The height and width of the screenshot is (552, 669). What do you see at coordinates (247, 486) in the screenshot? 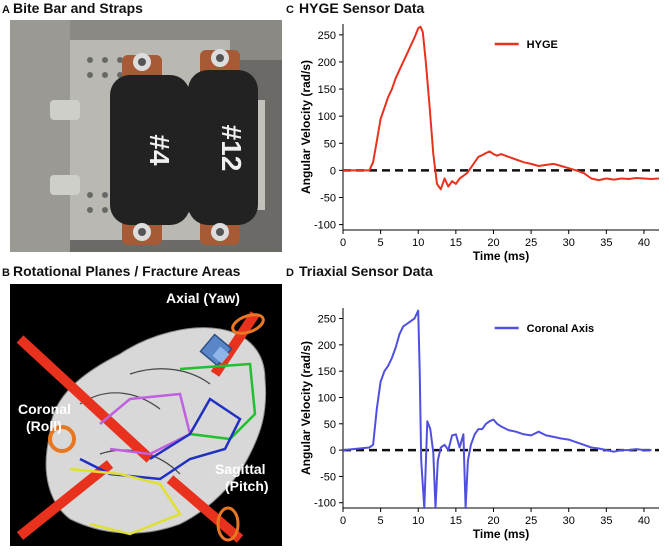
I see `pitch-label: (Pitch)` at bounding box center [247, 486].